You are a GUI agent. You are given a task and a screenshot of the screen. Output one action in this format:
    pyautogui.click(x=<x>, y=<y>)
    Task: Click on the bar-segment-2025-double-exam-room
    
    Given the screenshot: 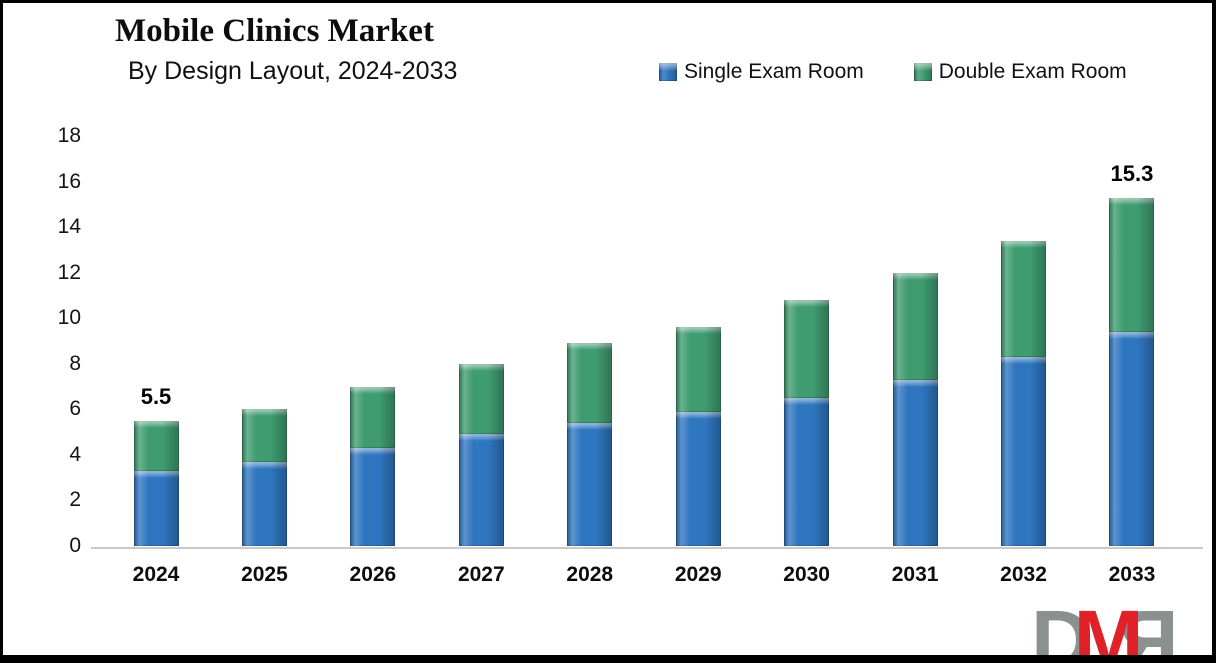 What is the action you would take?
    pyautogui.click(x=264, y=436)
    